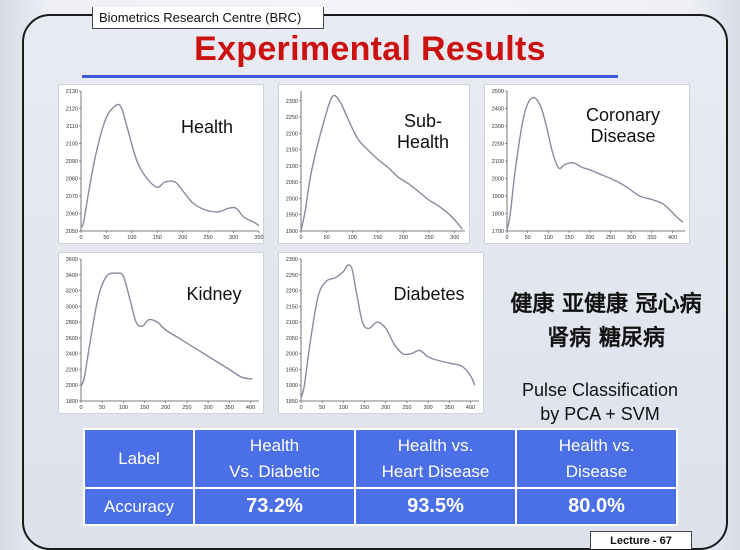 The height and width of the screenshot is (550, 740). Describe the element at coordinates (623, 125) in the screenshot. I see `plot-coronary-disease-label: Coronary Disease` at that location.